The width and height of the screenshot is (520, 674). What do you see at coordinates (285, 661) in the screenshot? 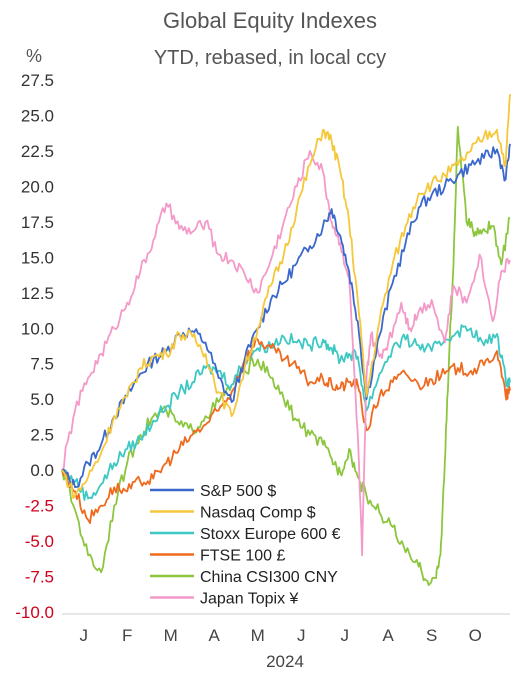
I see `x-axis-year-label: 2024` at bounding box center [285, 661].